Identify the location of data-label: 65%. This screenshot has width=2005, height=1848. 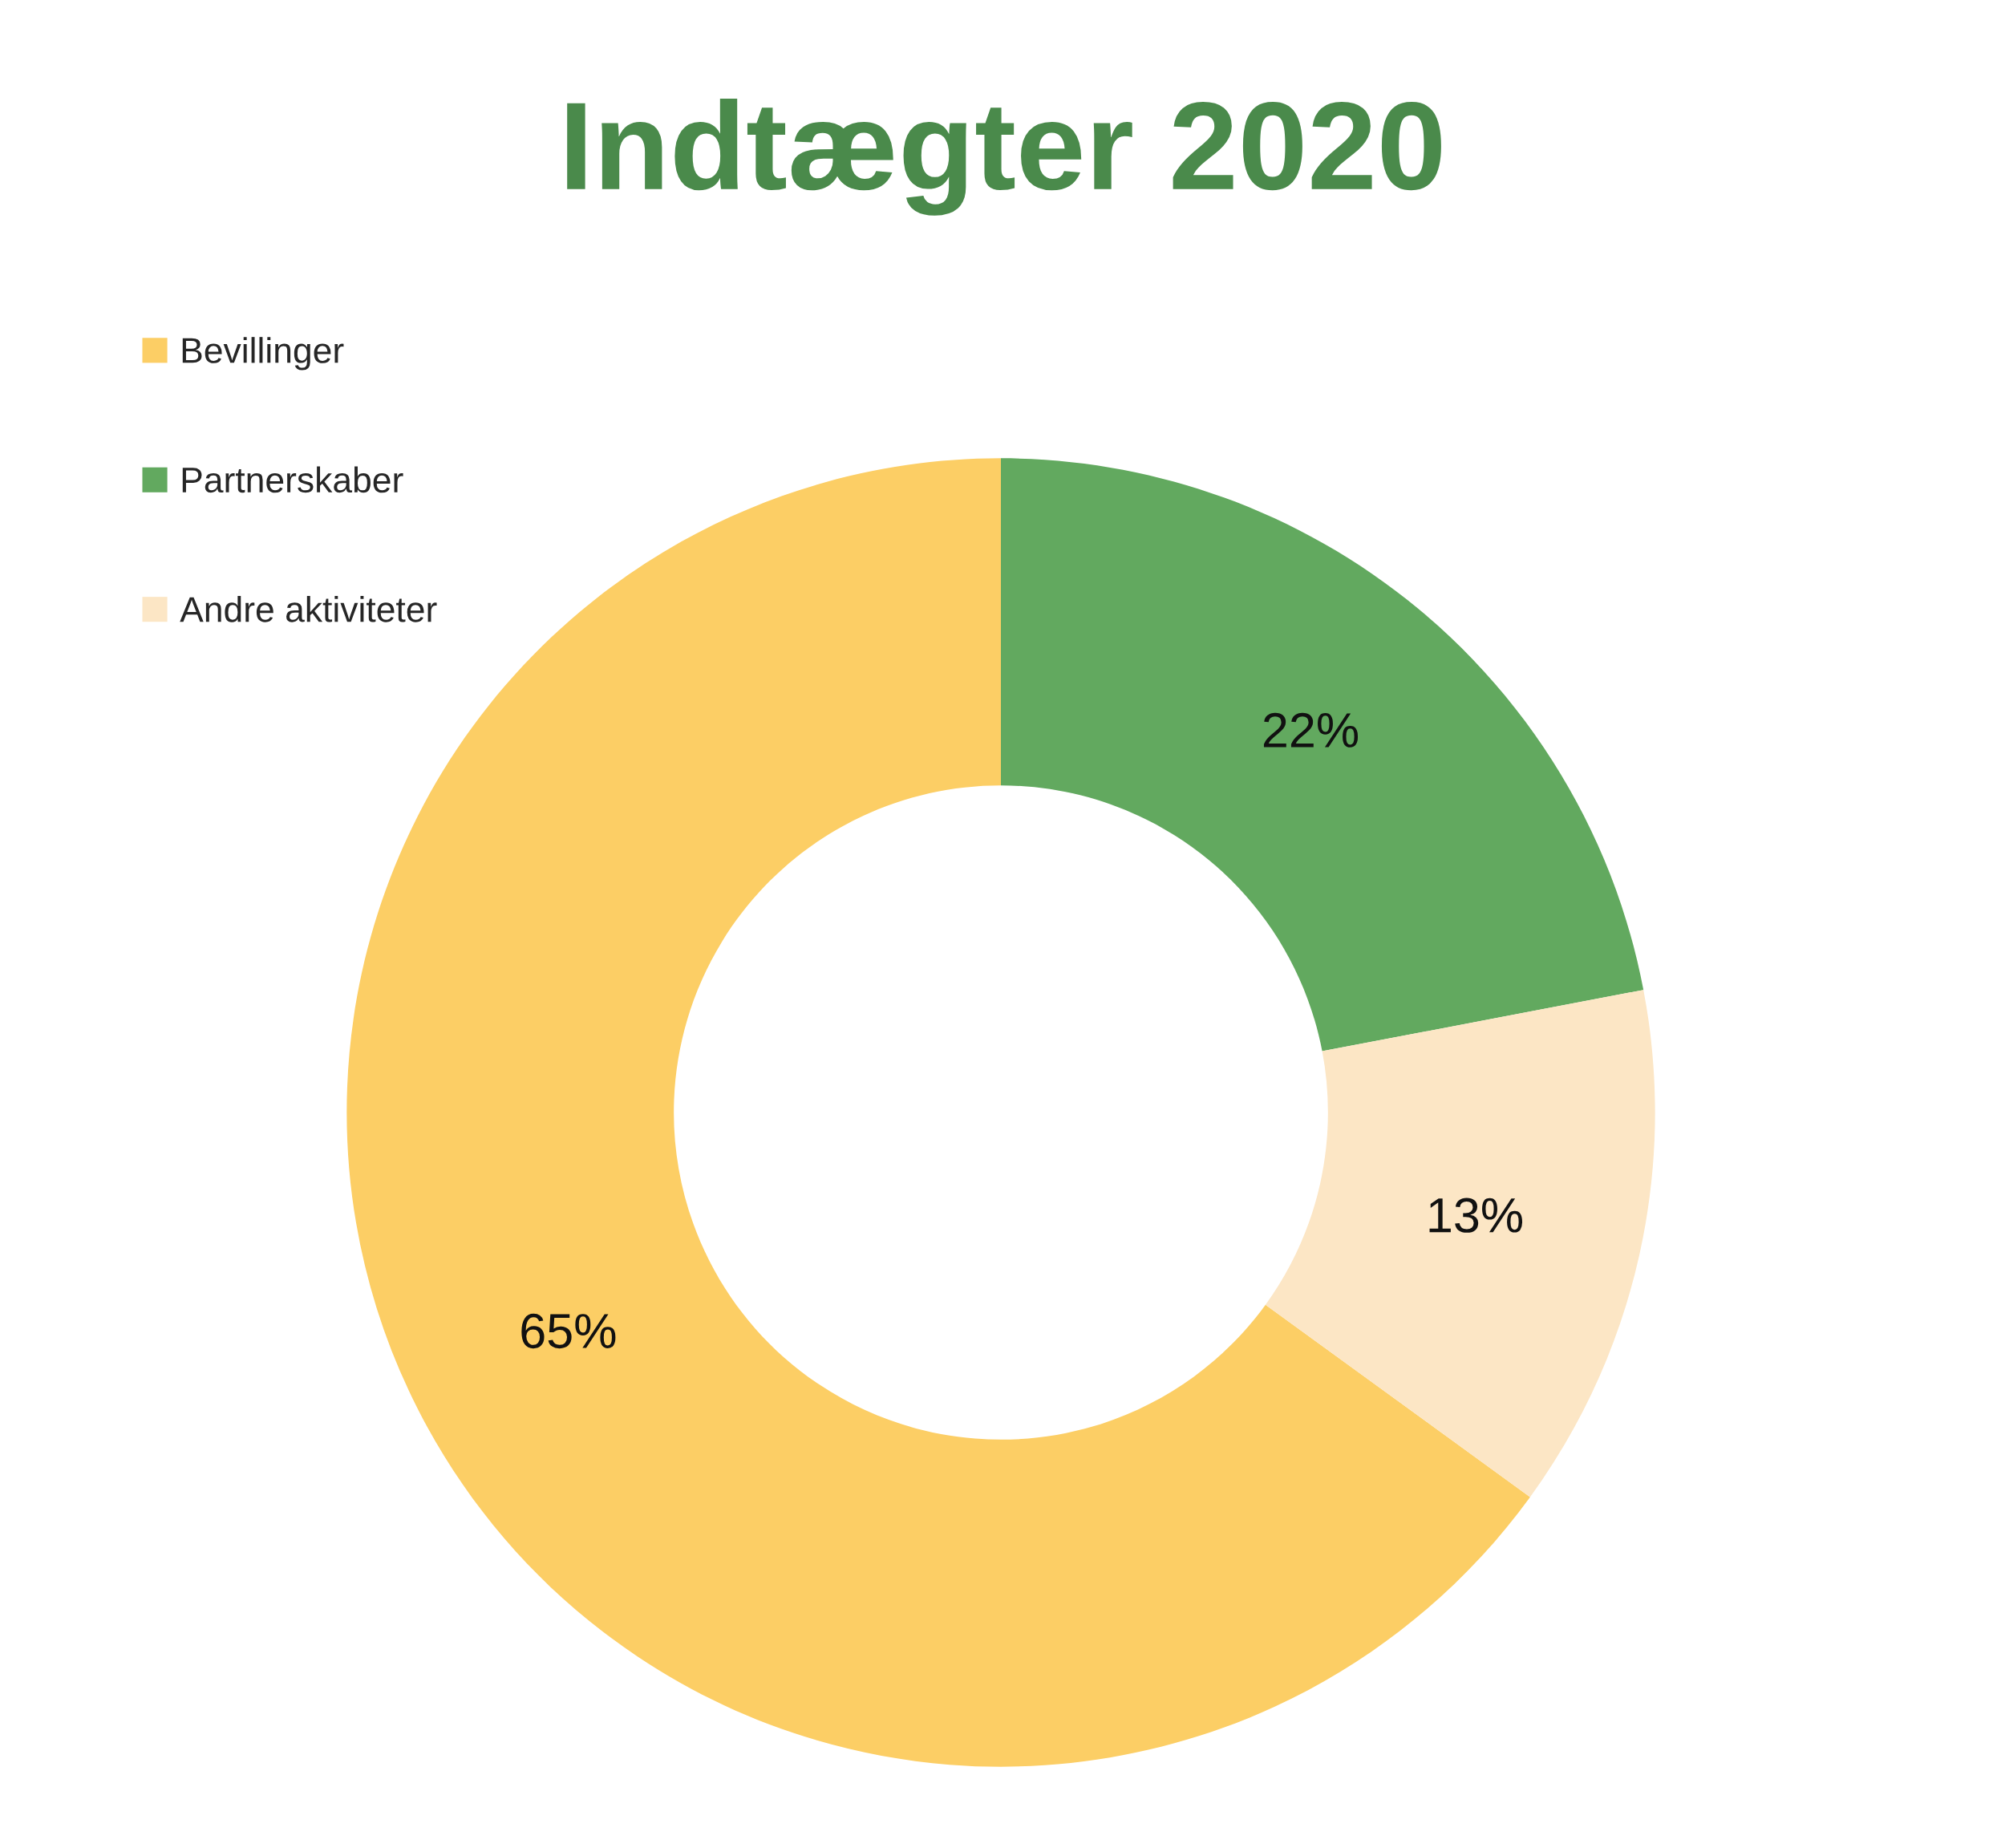
(569, 1331).